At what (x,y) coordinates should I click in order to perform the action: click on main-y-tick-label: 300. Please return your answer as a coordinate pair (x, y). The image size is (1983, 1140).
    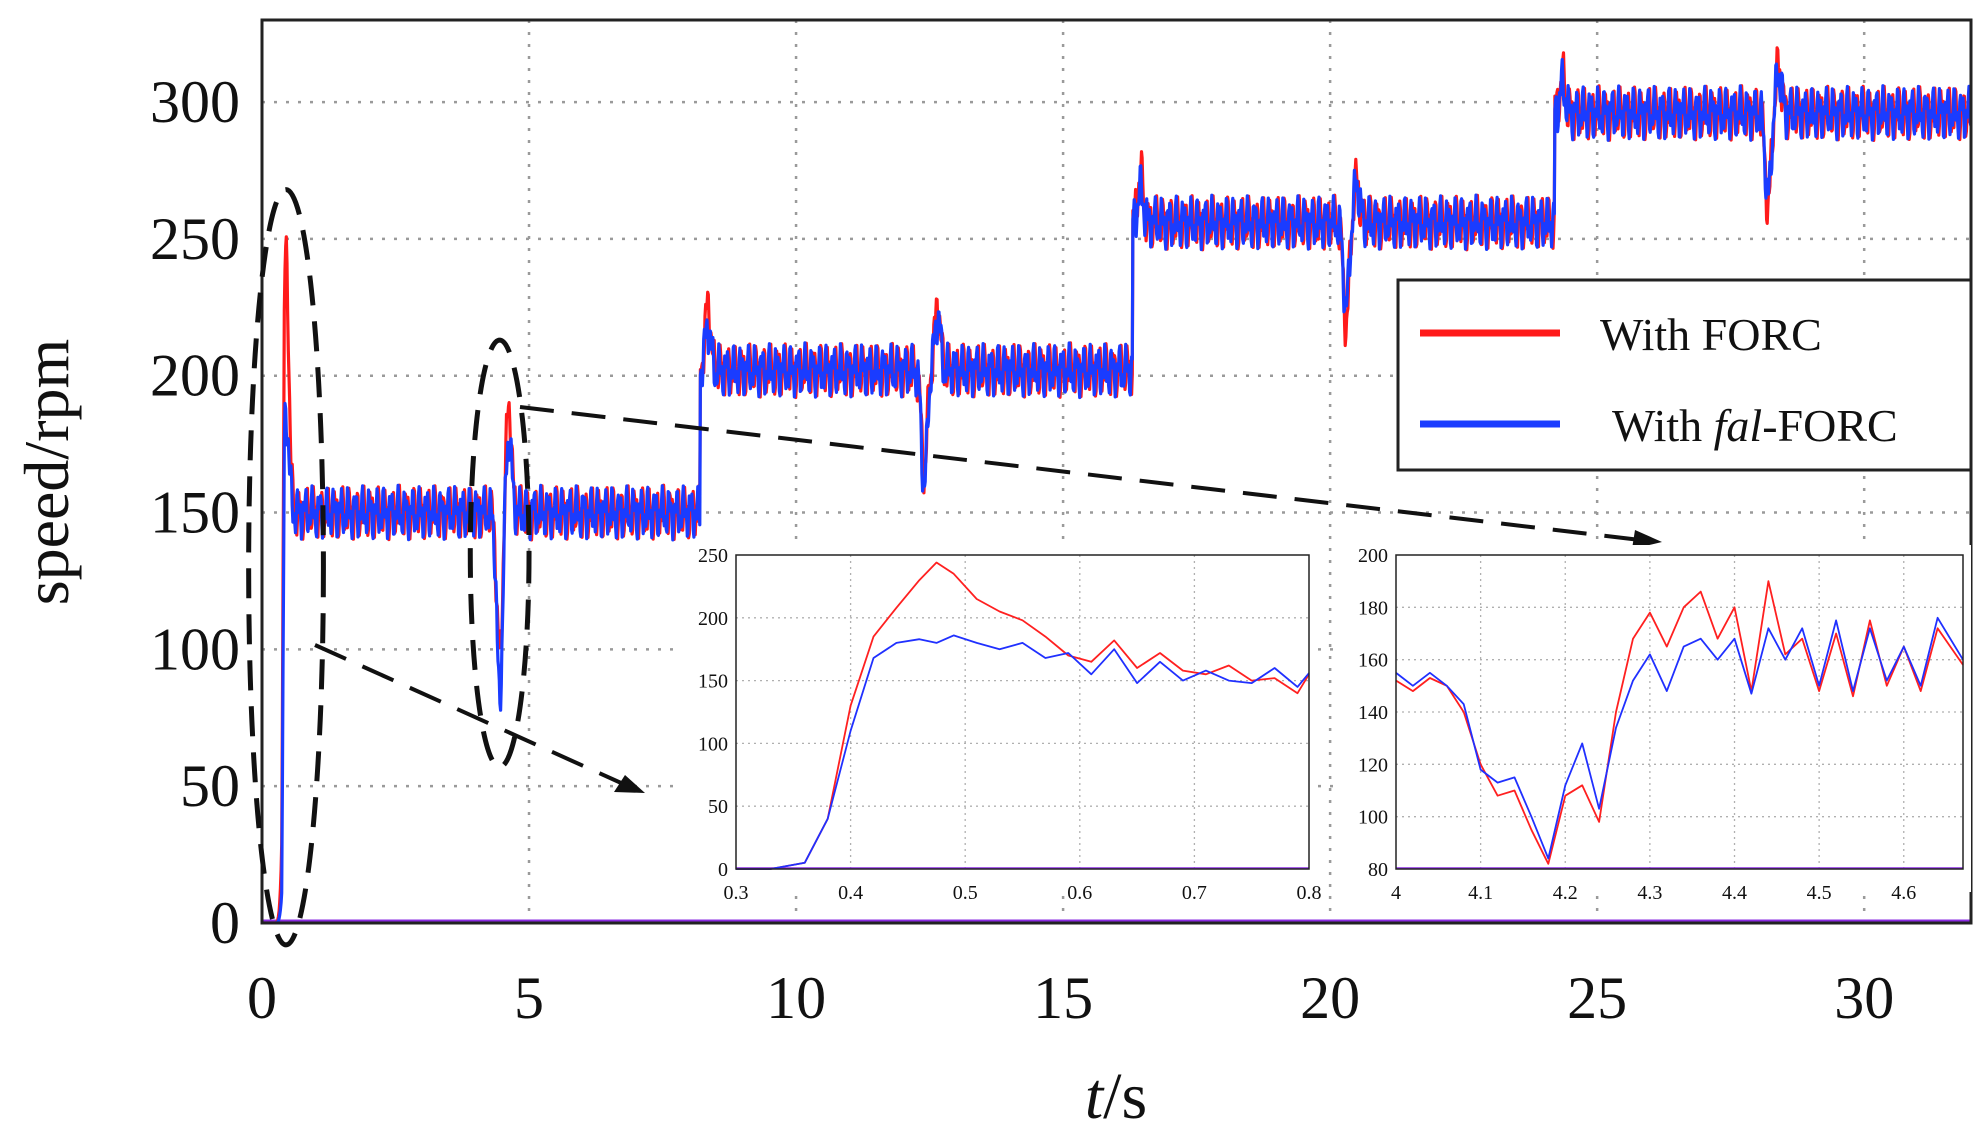
    Looking at the image, I should click on (195, 102).